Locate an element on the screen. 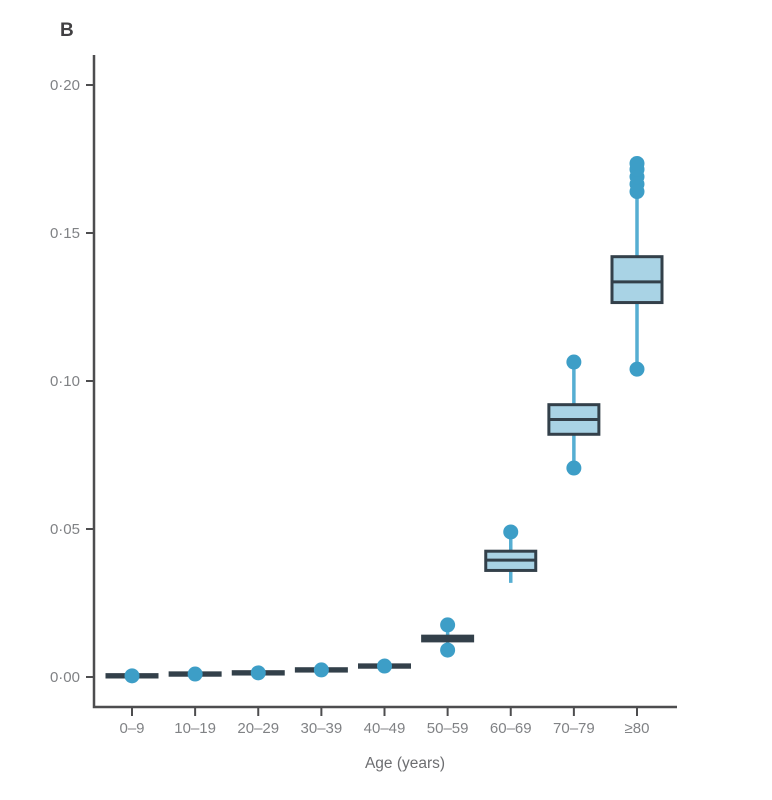 The image size is (772, 800). x-tick-label: 60–69 is located at coordinates (511, 728).